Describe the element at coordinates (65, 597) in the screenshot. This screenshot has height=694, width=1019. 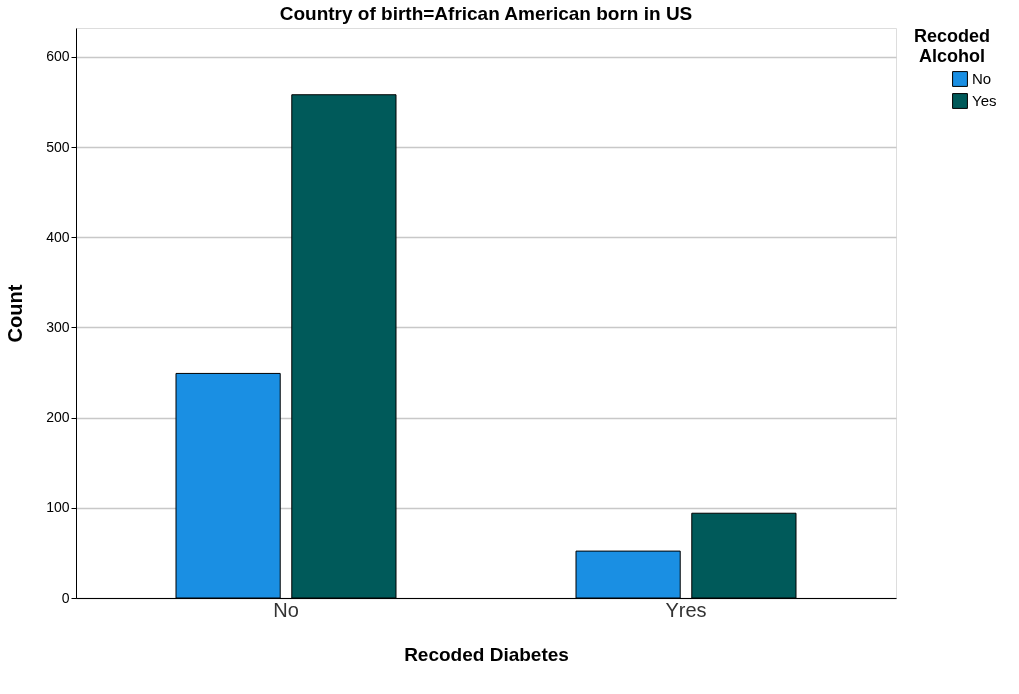
I see `y-tick-label: 0` at that location.